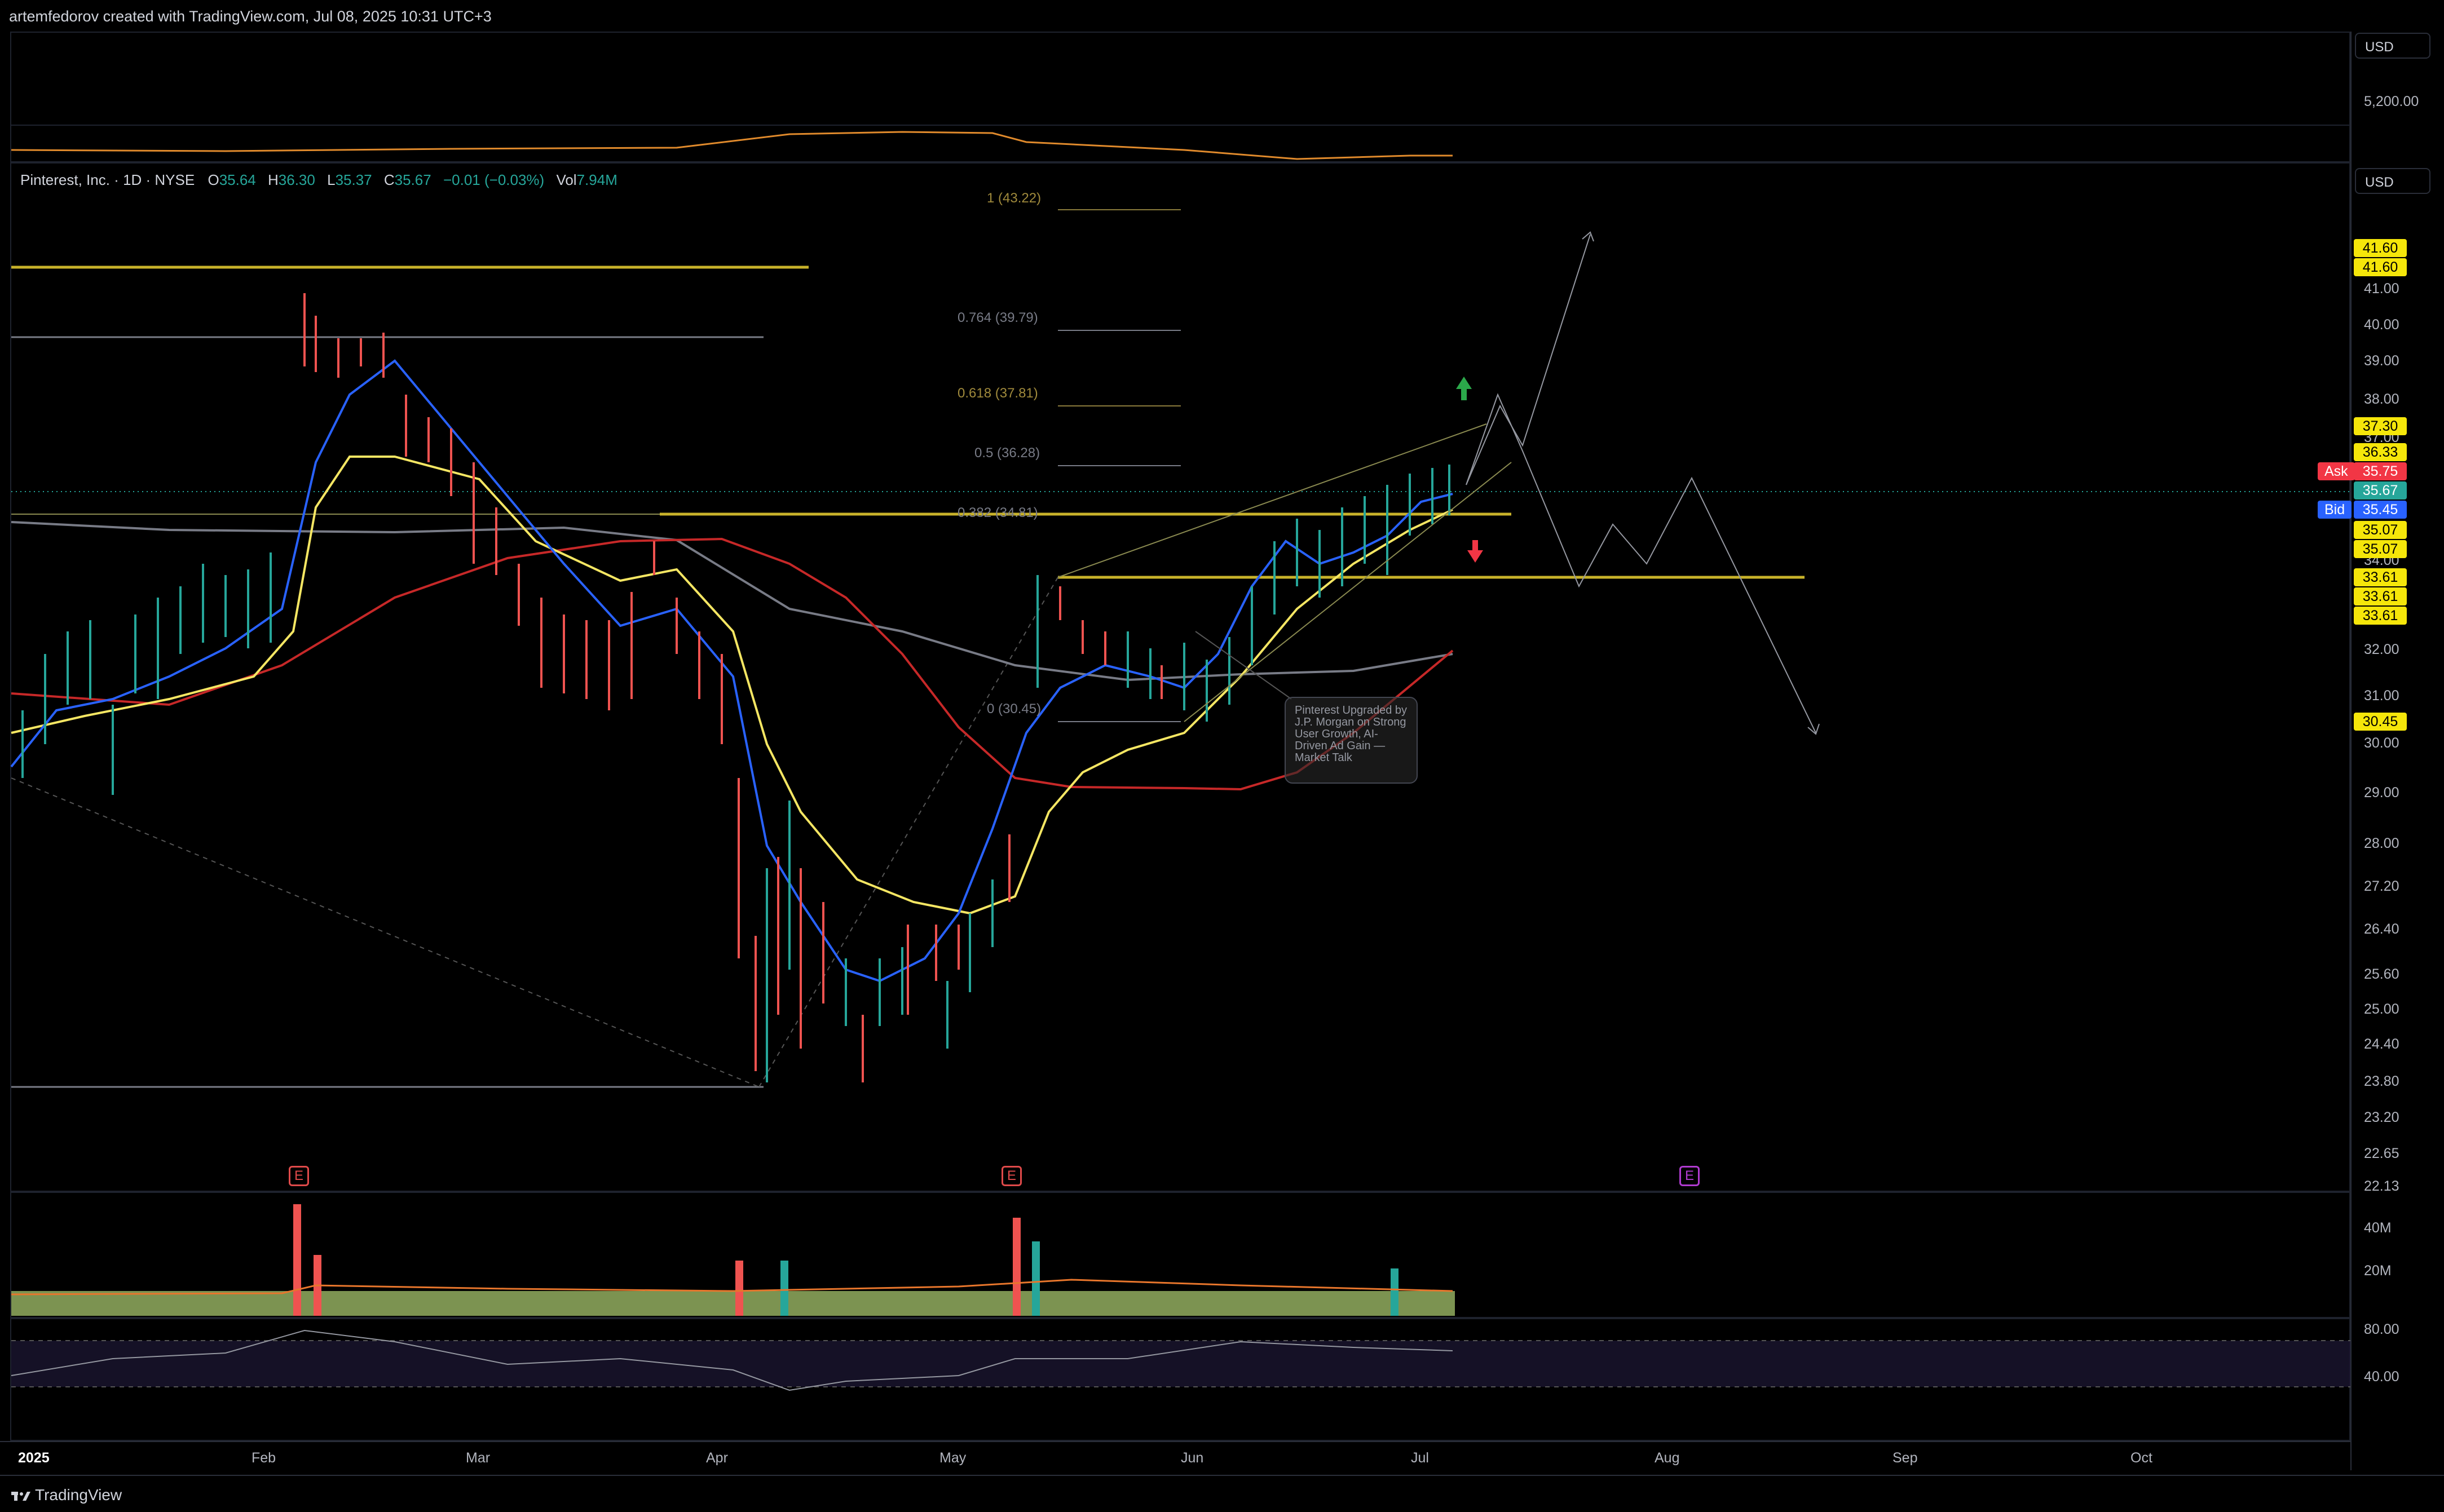 The height and width of the screenshot is (1512, 2444). What do you see at coordinates (998, 512) in the screenshot?
I see `fib-label: 0.382 (34.81)` at bounding box center [998, 512].